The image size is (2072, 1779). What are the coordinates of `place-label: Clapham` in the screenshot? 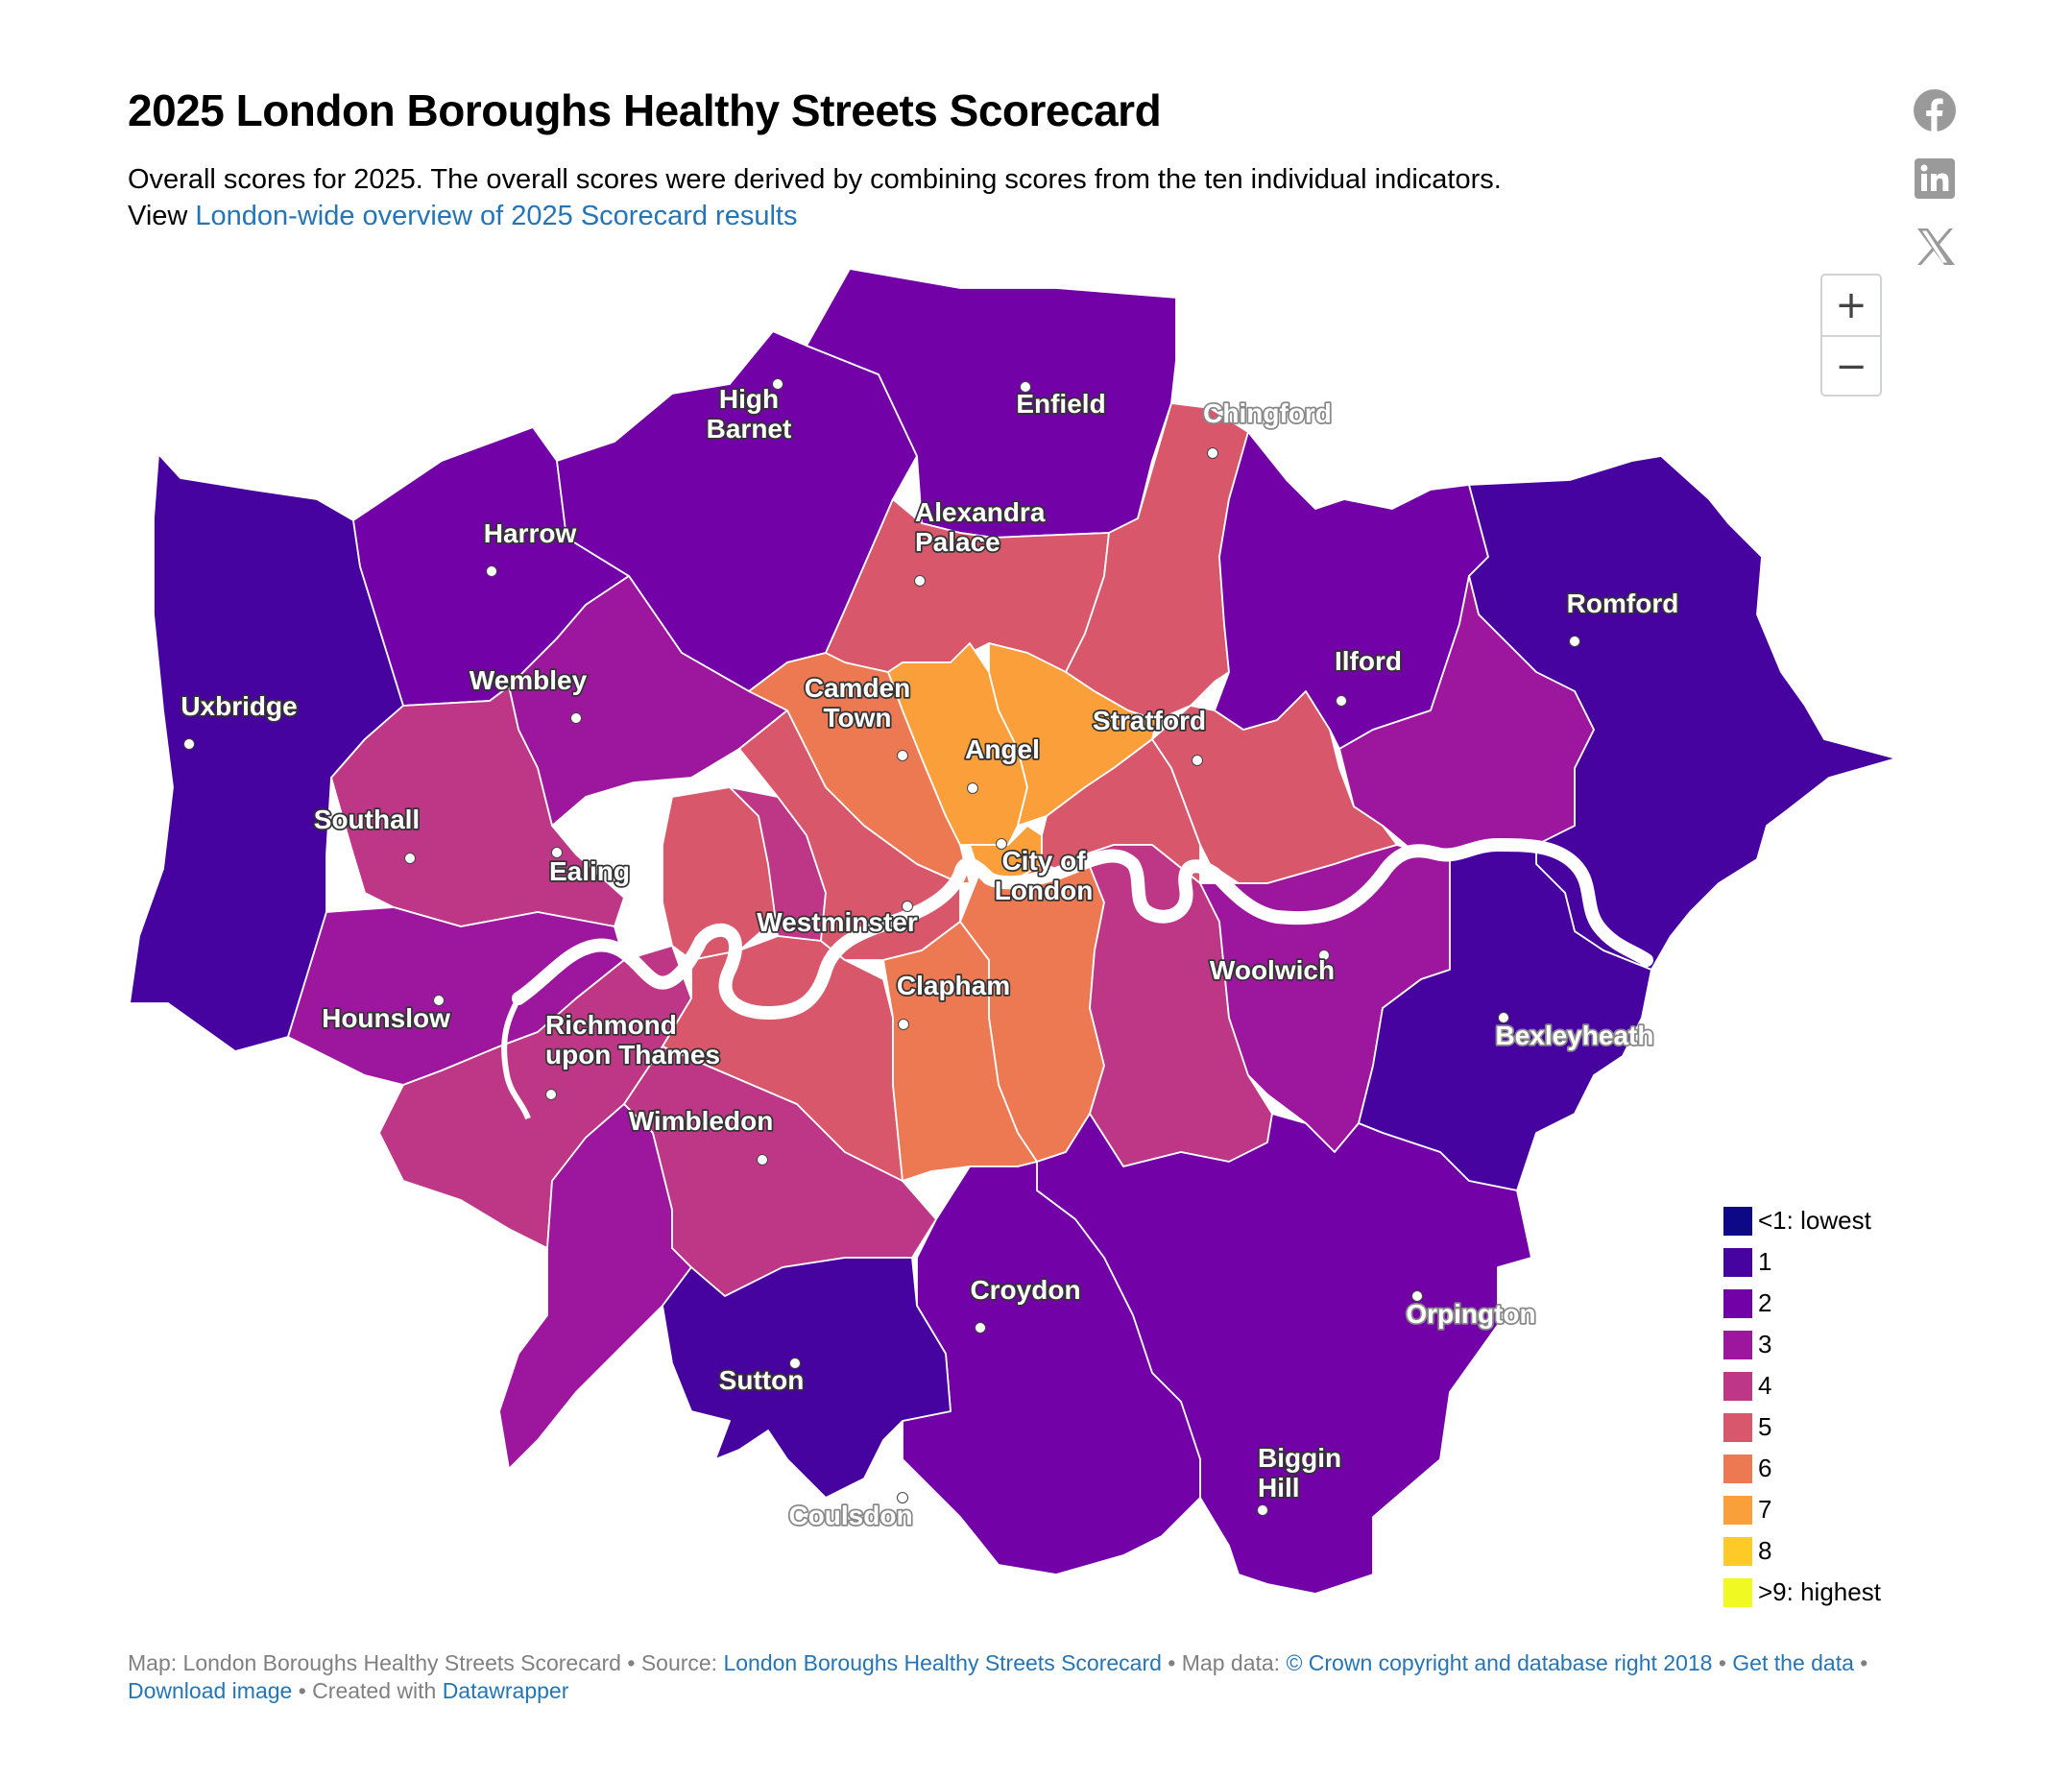 It's located at (953, 985).